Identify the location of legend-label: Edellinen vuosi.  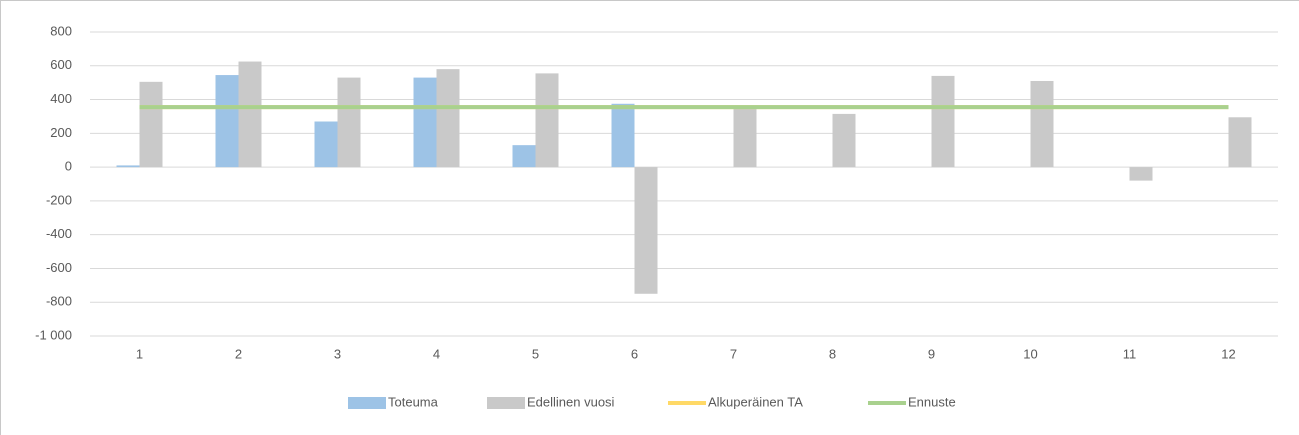
(571, 401).